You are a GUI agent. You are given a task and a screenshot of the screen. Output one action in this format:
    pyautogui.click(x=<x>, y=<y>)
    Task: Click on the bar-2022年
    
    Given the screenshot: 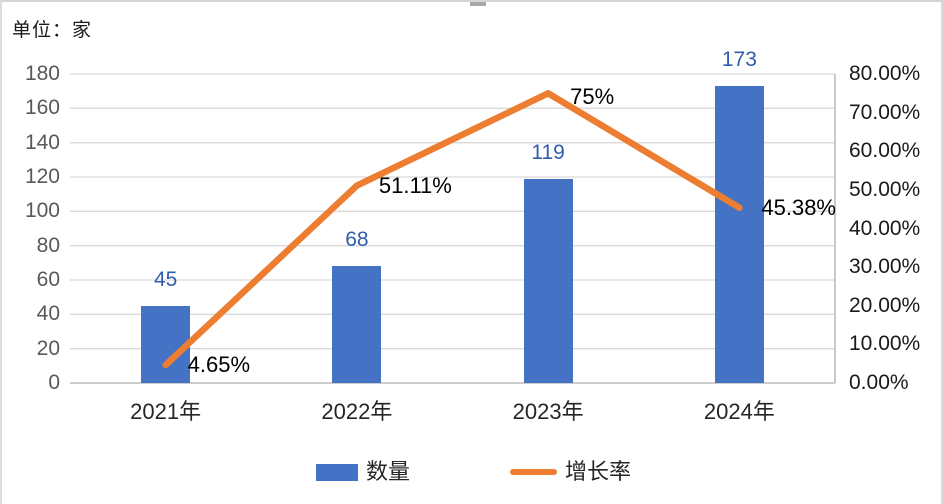 What is the action you would take?
    pyautogui.click(x=357, y=324)
    